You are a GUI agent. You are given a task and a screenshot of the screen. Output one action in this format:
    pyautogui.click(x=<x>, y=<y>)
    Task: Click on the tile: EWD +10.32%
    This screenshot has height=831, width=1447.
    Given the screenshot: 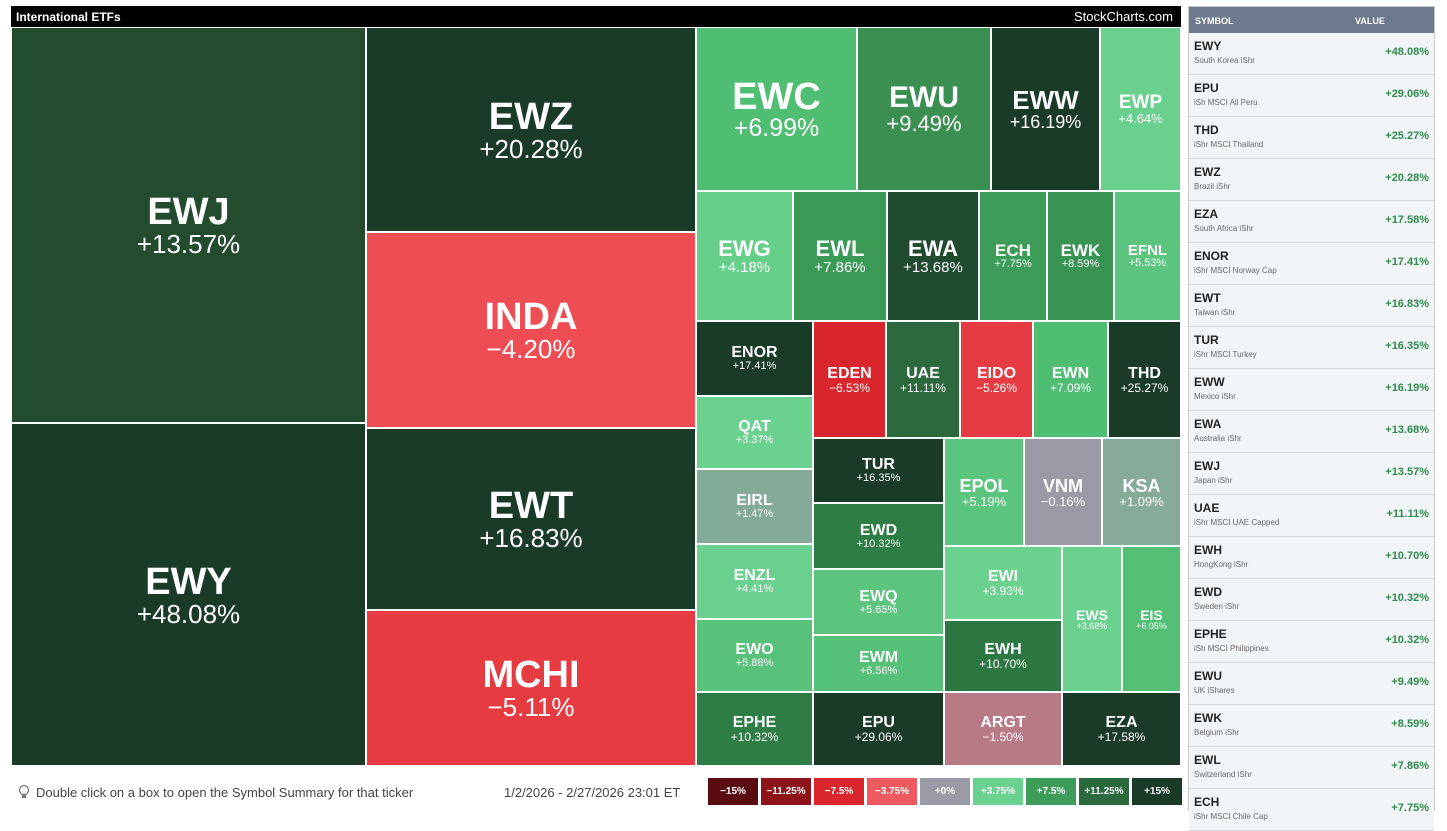 What is the action you would take?
    pyautogui.click(x=878, y=536)
    